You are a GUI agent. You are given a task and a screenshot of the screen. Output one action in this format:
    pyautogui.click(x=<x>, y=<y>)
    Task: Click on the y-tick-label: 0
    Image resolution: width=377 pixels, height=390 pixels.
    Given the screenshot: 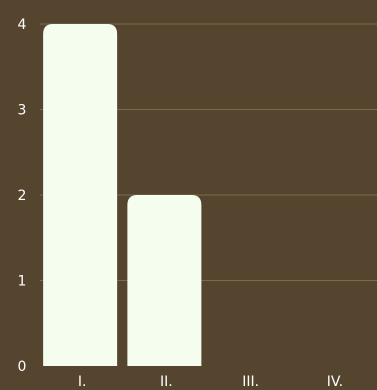 What is the action you would take?
    pyautogui.click(x=22, y=367)
    